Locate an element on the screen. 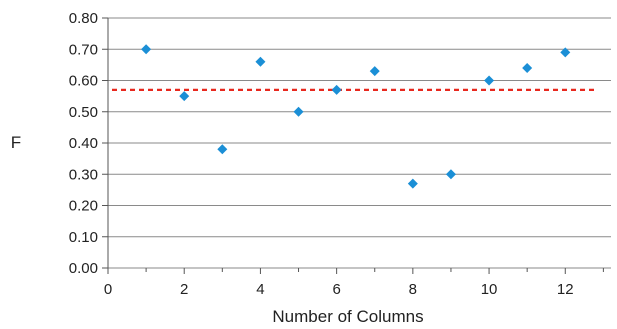  x-axis-label: Number of Columns is located at coordinates (347, 316).